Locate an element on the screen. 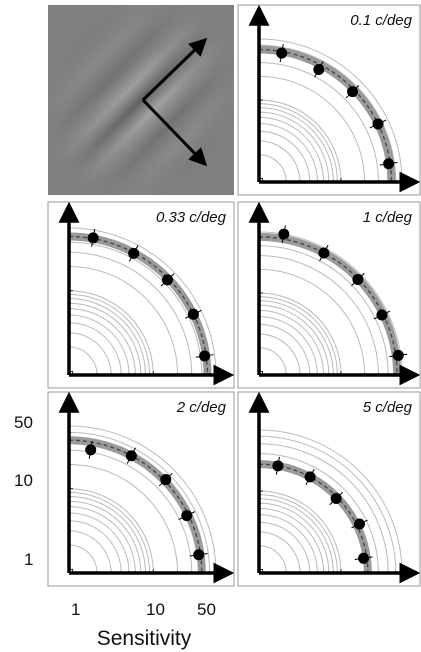 The width and height of the screenshot is (421, 652). panel-title: 0.1 c/deg is located at coordinates (381, 20).